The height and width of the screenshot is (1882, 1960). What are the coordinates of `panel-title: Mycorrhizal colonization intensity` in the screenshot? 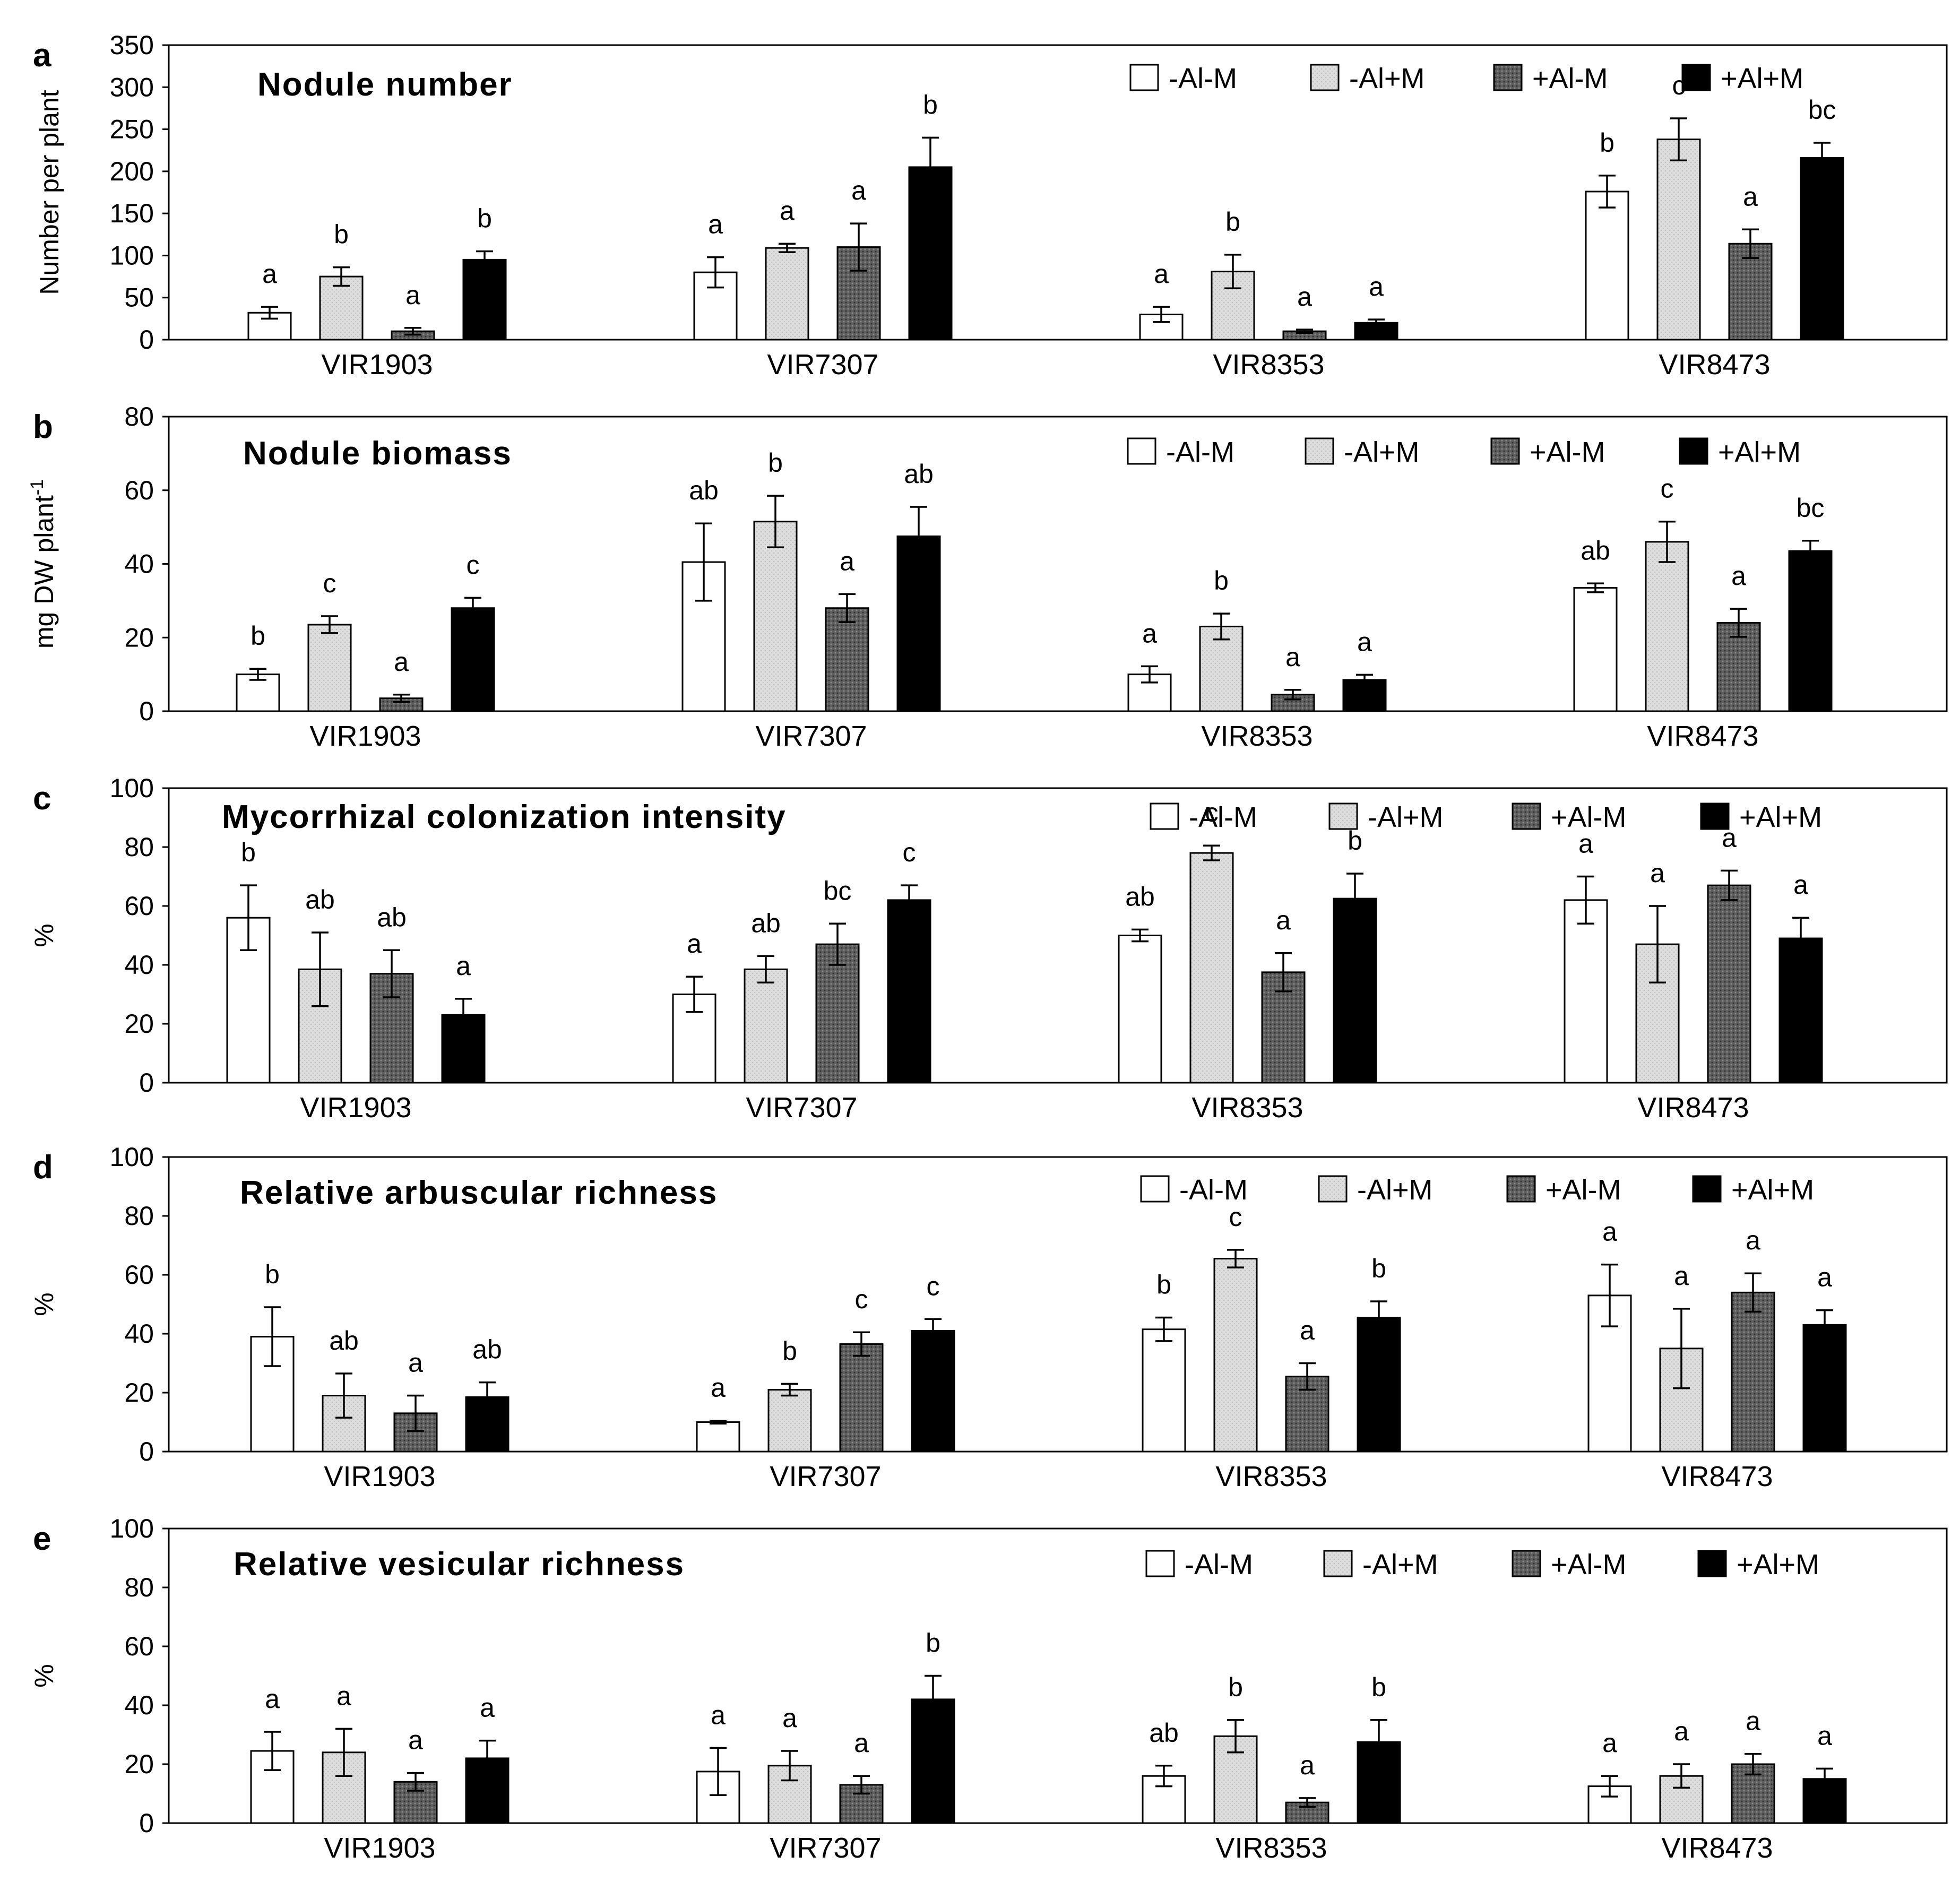 It's located at (504, 817).